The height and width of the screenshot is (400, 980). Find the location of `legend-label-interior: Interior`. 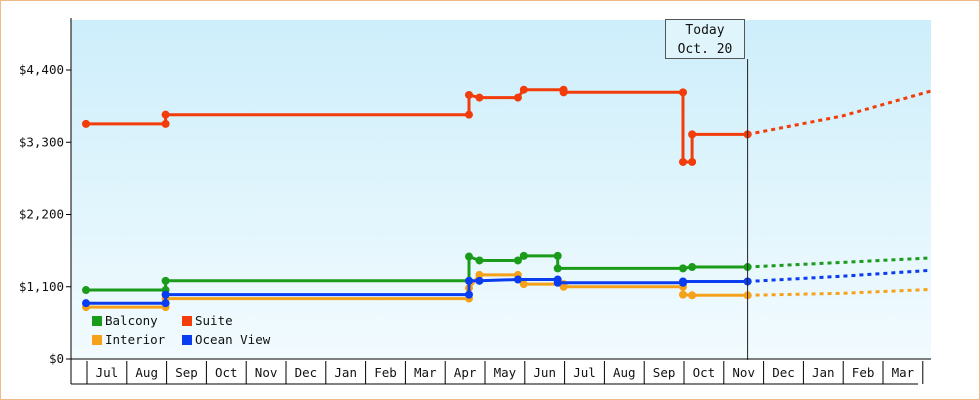

legend-label-interior: Interior is located at coordinates (135, 339).